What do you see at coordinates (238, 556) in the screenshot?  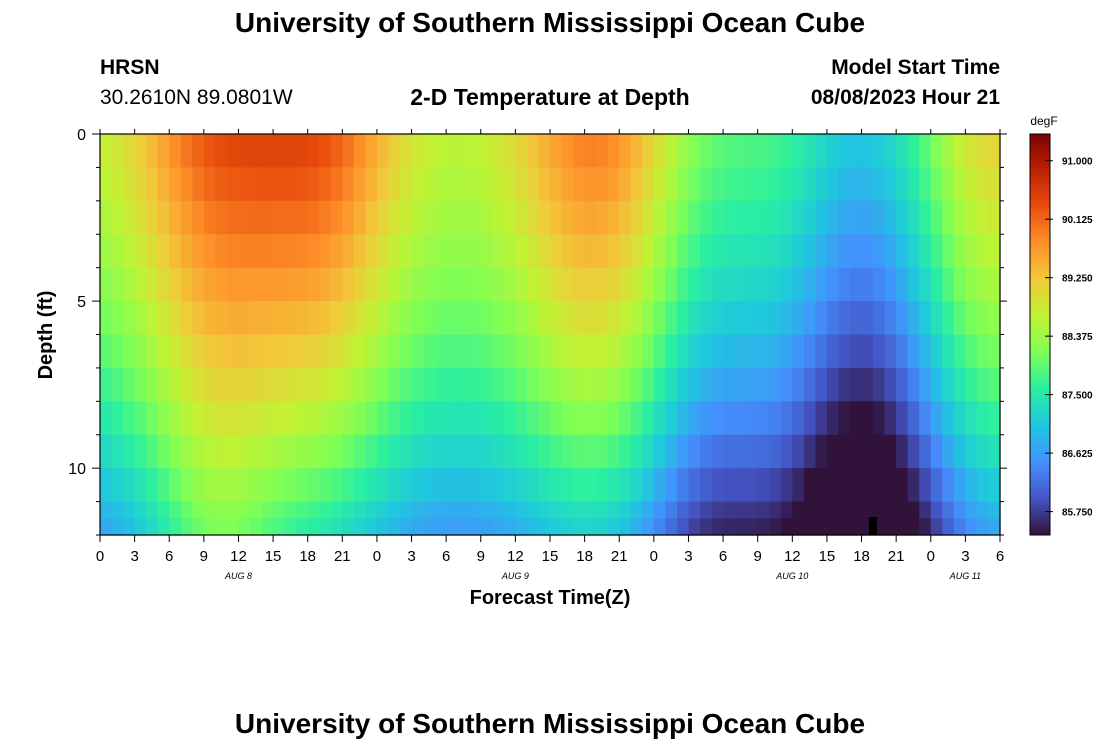 I see `x-tick-label: 12` at bounding box center [238, 556].